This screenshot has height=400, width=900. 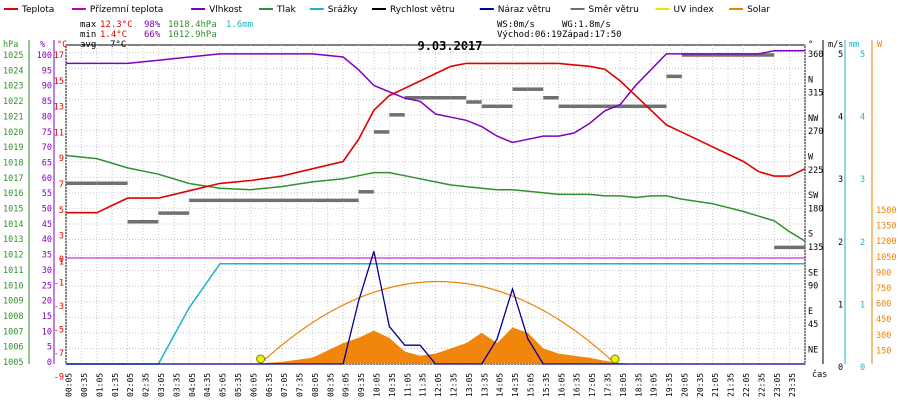 I want to click on hpa-tick-5: 1020, so click(x=13, y=133).